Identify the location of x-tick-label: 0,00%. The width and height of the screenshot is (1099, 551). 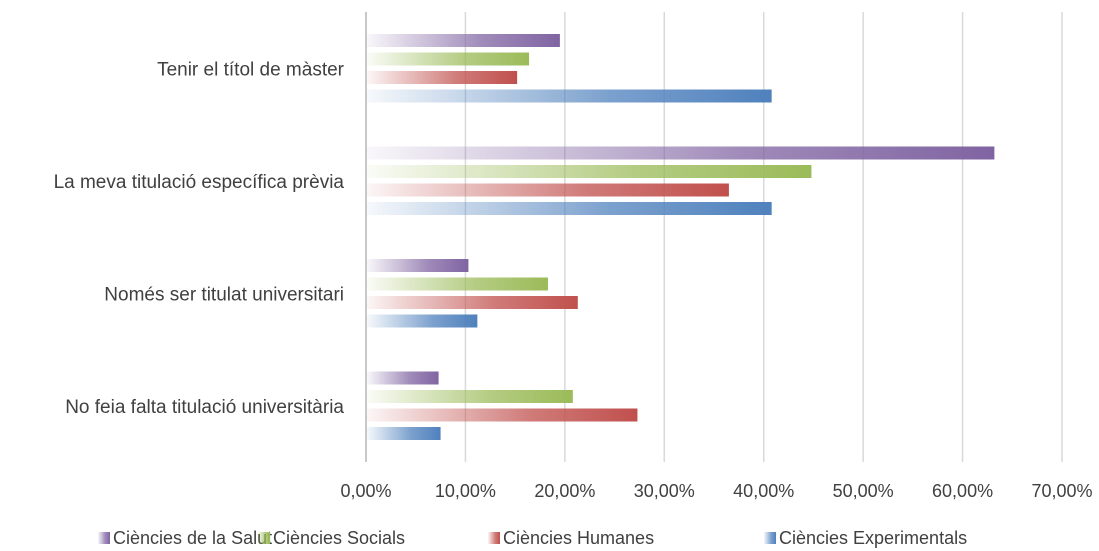
(365, 491).